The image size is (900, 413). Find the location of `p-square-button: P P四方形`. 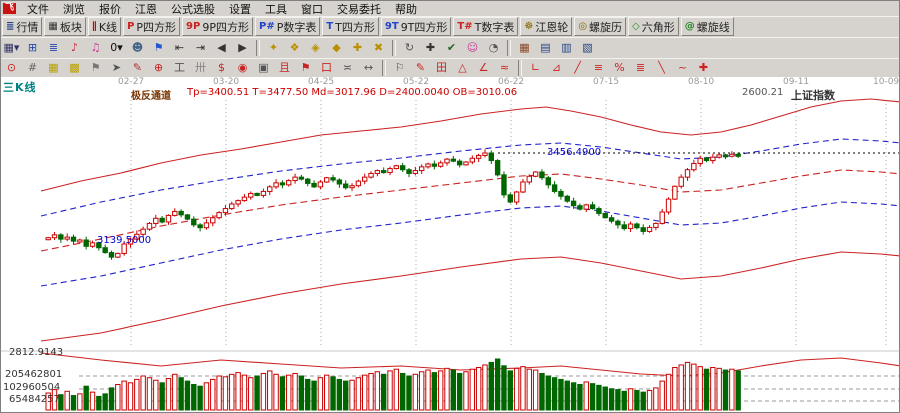

p-square-button: P P四方形 is located at coordinates (152, 26).